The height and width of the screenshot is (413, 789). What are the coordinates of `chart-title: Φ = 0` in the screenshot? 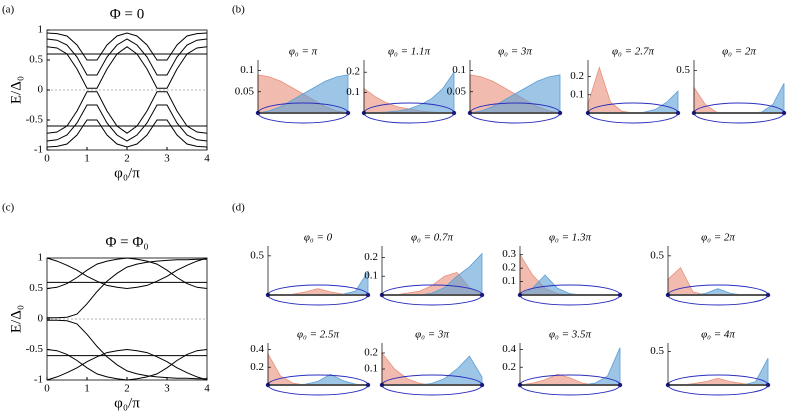 It's located at (127, 14).